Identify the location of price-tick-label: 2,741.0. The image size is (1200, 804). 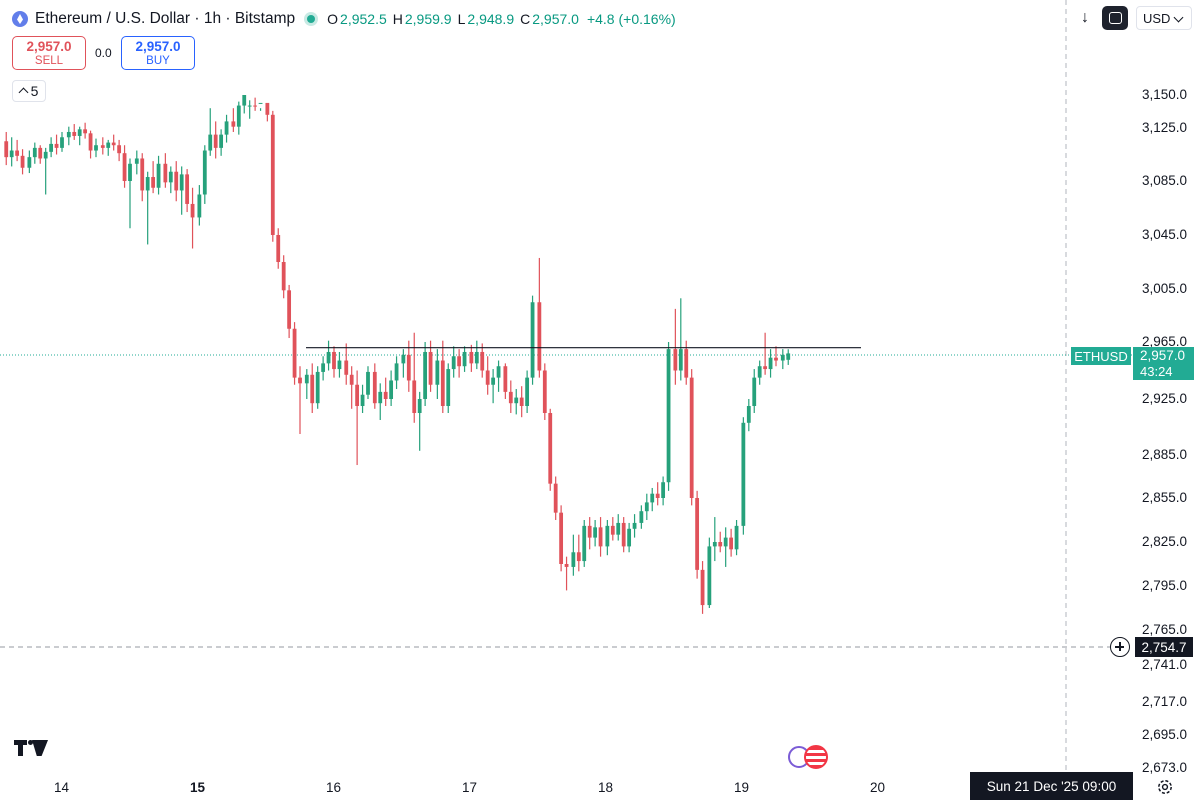
(1165, 664).